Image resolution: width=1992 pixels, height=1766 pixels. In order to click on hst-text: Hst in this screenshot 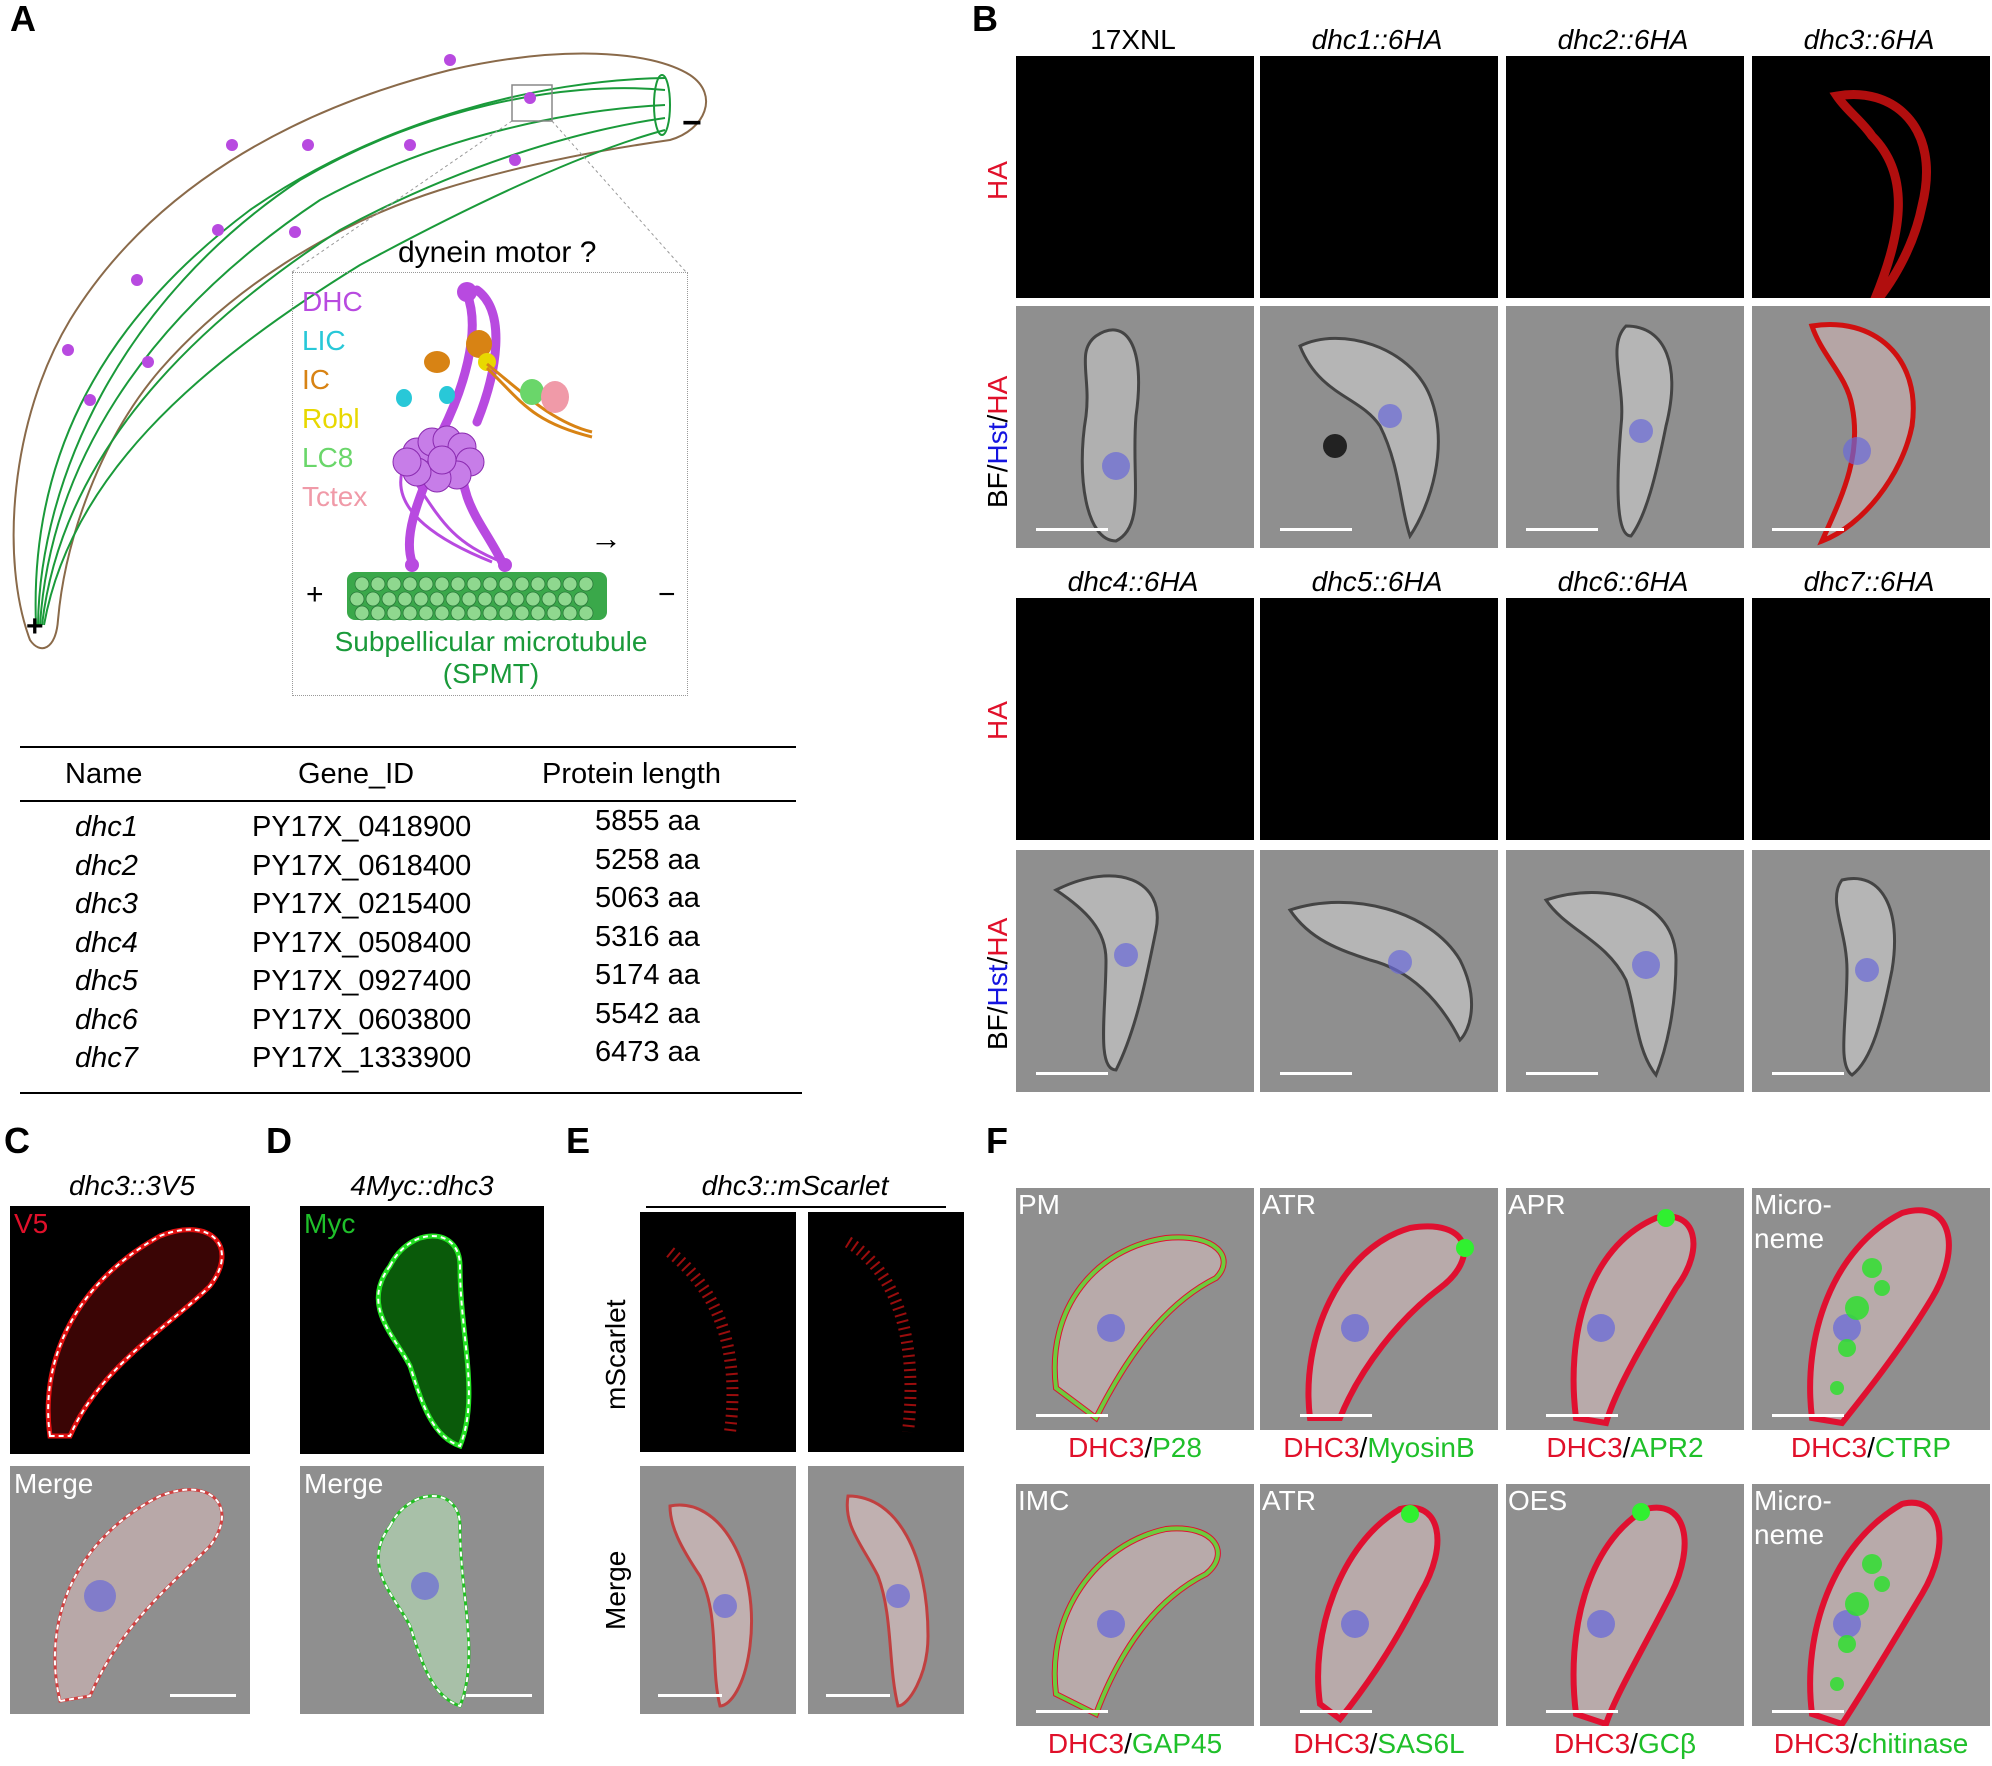, I will do `click(997, 443)`.